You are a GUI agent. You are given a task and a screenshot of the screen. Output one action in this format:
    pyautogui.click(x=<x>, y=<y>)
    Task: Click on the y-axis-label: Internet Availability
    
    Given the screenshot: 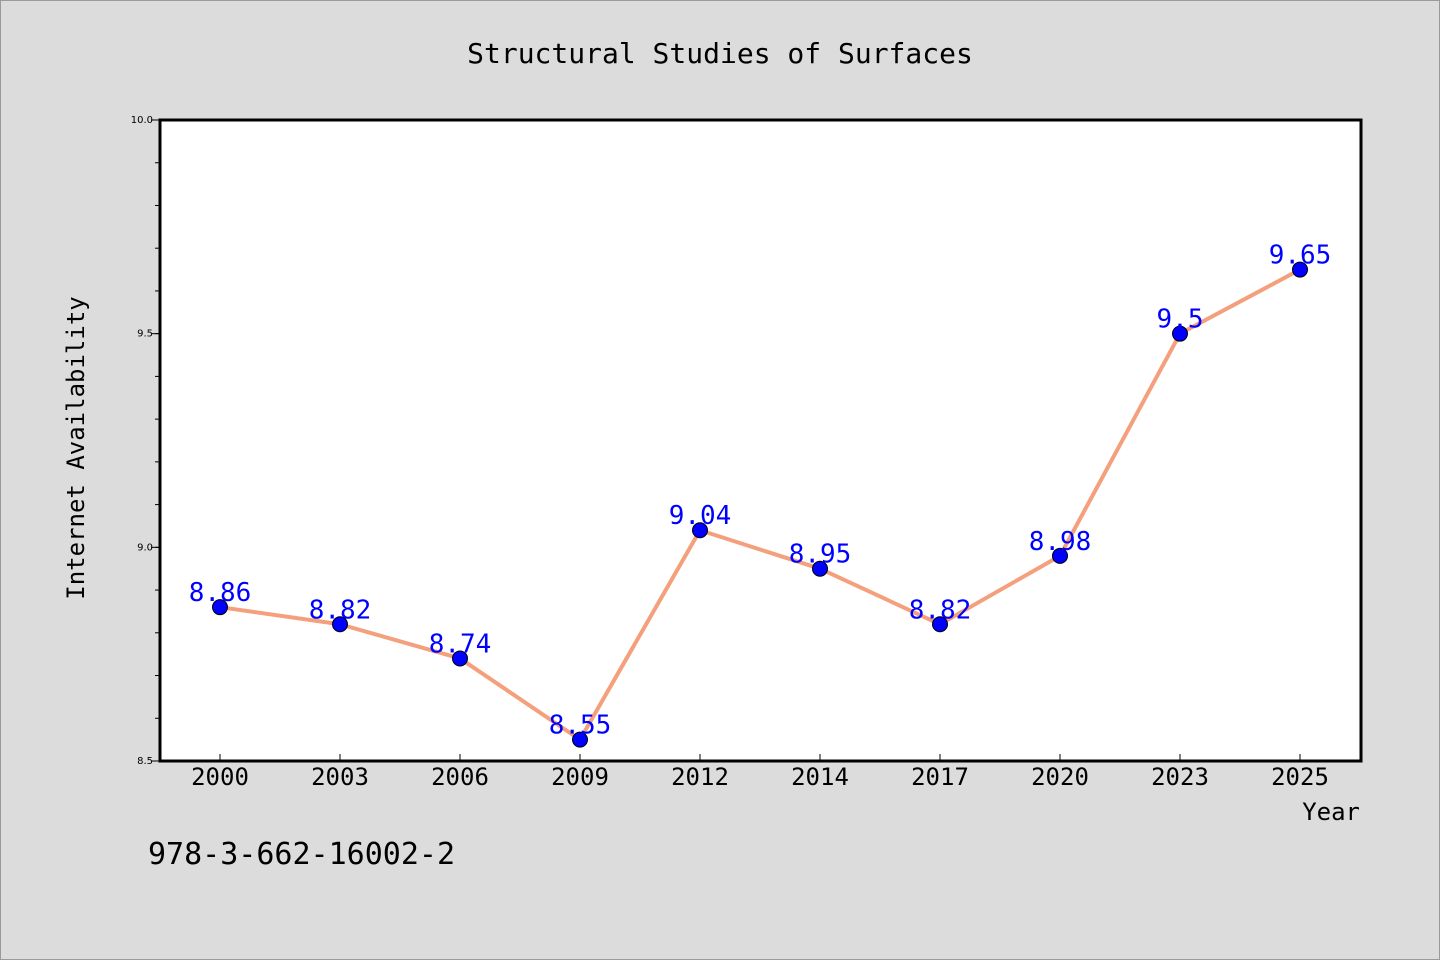 What is the action you would take?
    pyautogui.click(x=76, y=447)
    